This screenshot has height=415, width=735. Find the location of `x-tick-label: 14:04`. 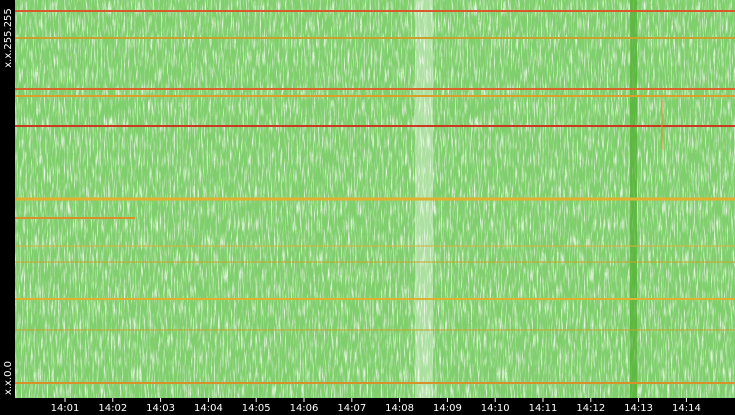

x-tick-label: 14:04 is located at coordinates (208, 408).